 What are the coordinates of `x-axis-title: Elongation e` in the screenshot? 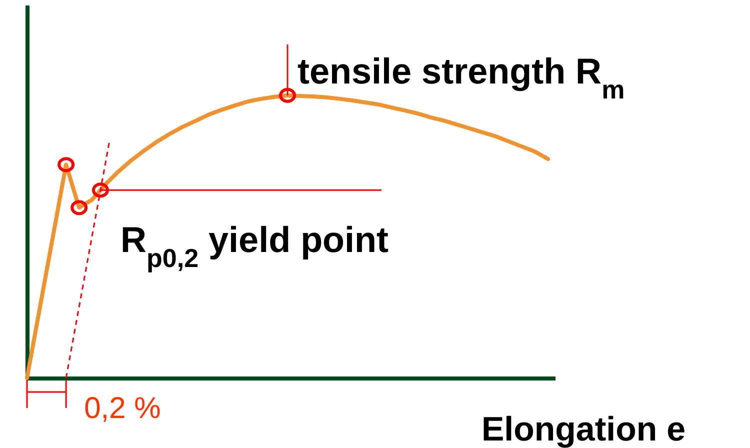 It's located at (584, 429).